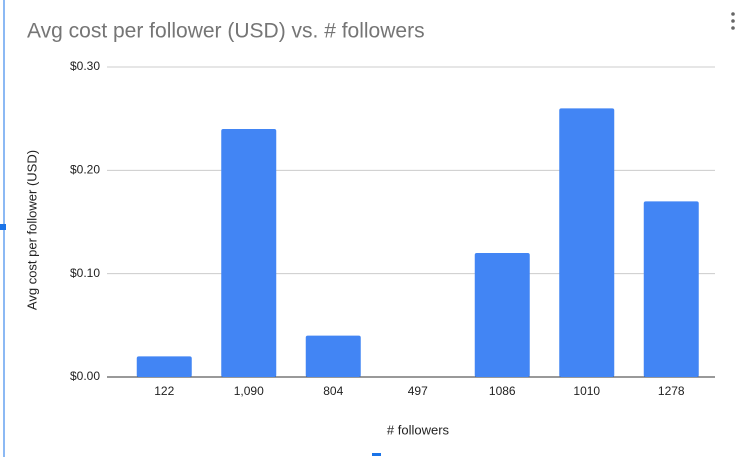 This screenshot has width=742, height=457. I want to click on x-tick-label: 122, so click(164, 391).